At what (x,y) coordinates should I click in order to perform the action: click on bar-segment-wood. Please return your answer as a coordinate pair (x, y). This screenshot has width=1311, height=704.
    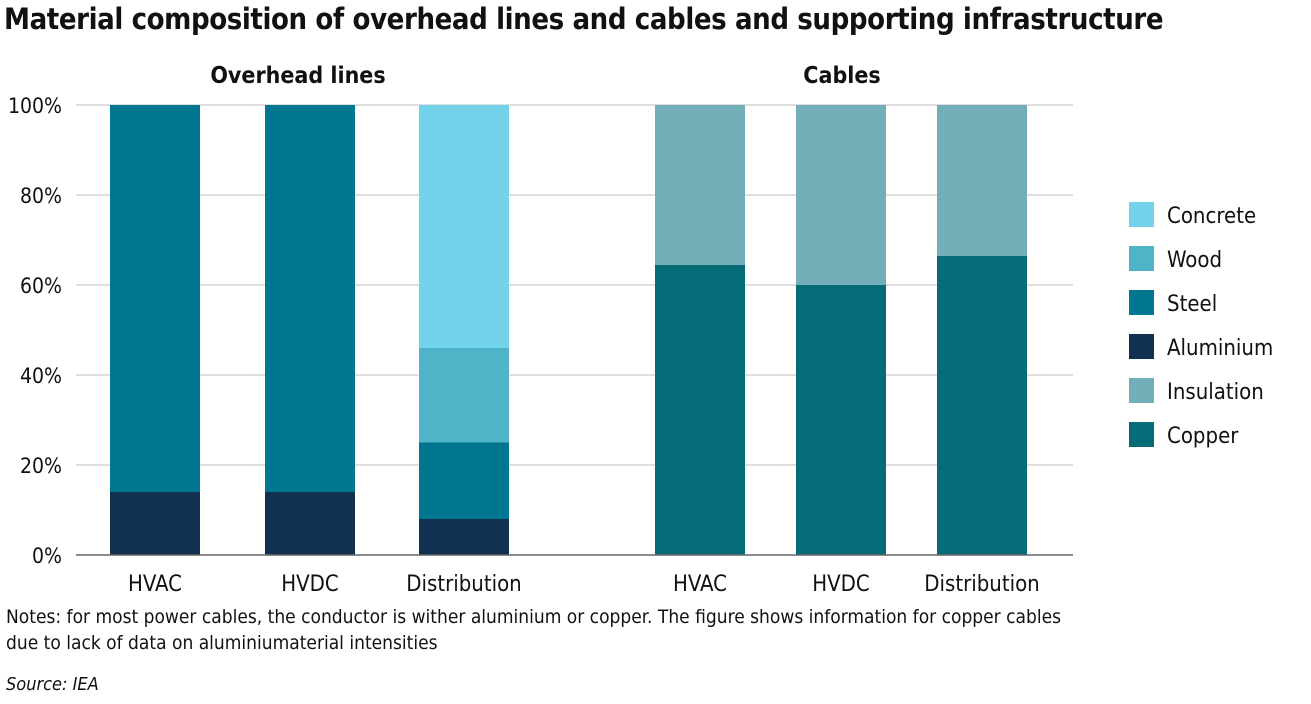
    Looking at the image, I should click on (464, 395).